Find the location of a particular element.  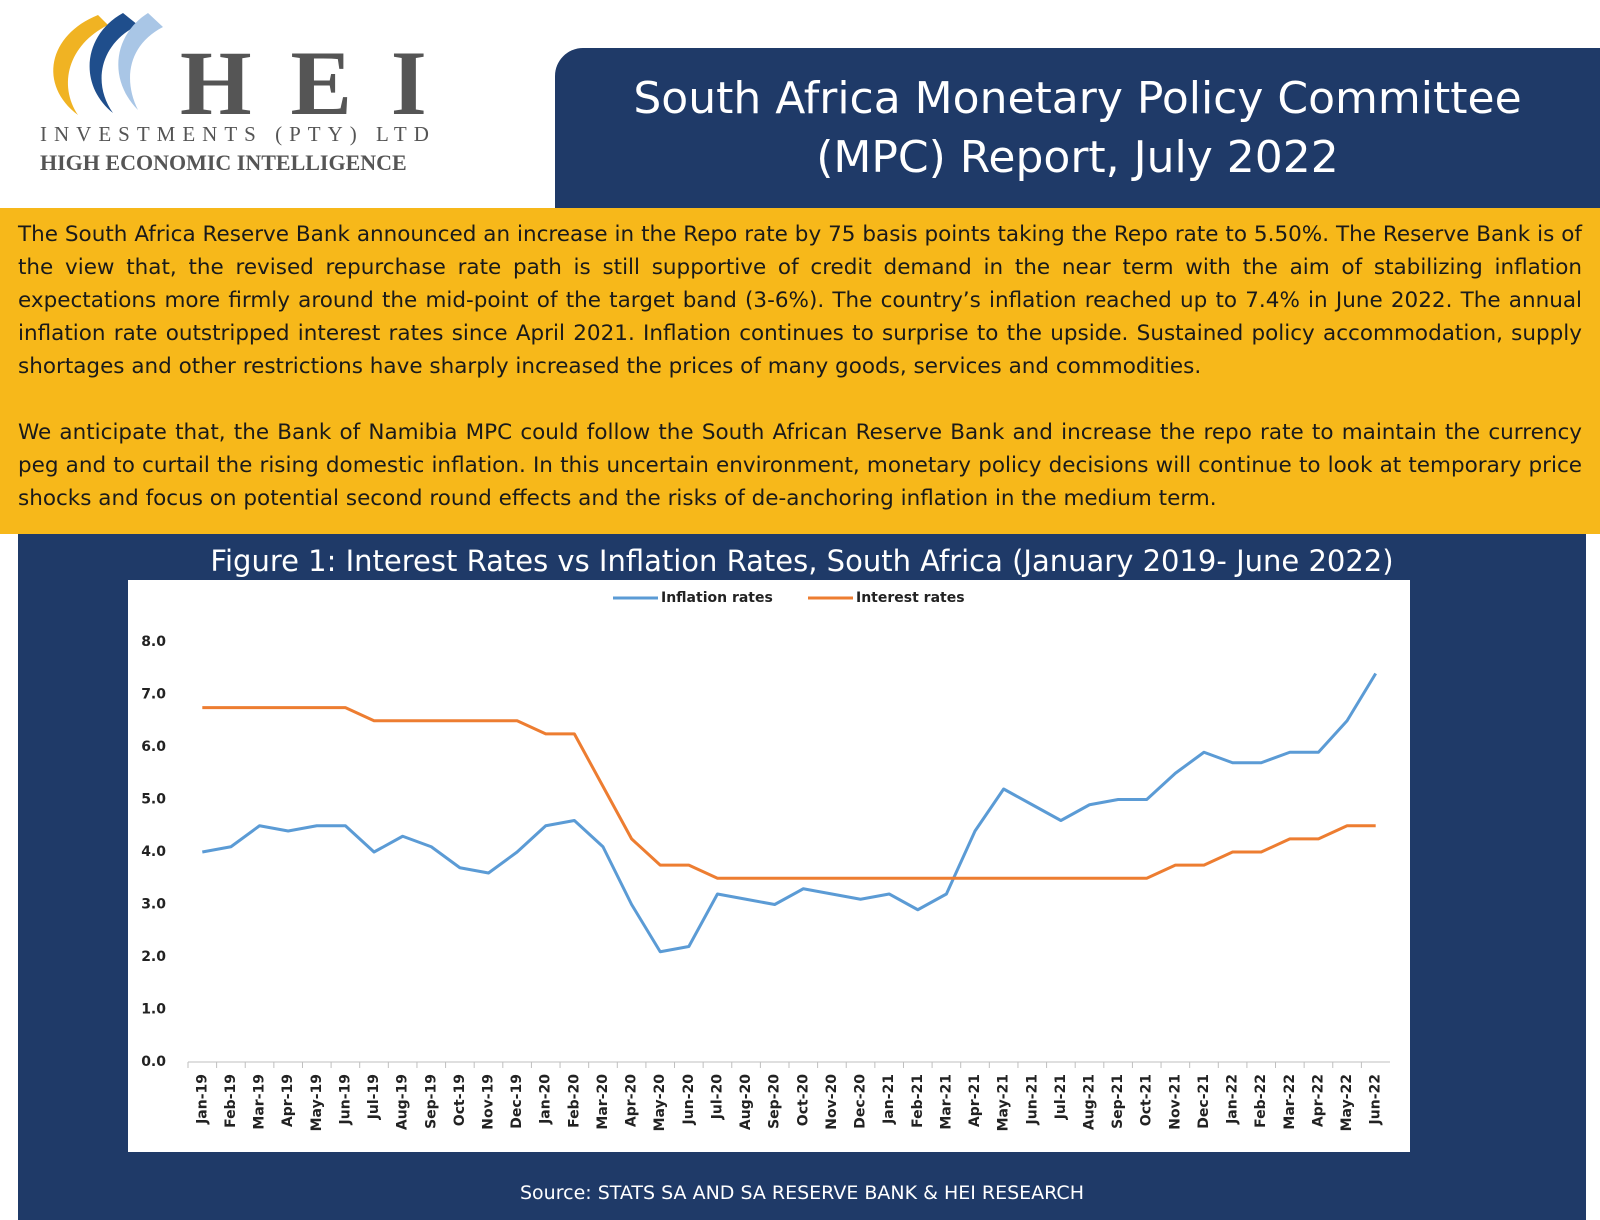

x-tick-label: Oct-21 is located at coordinates (1147, 1100).